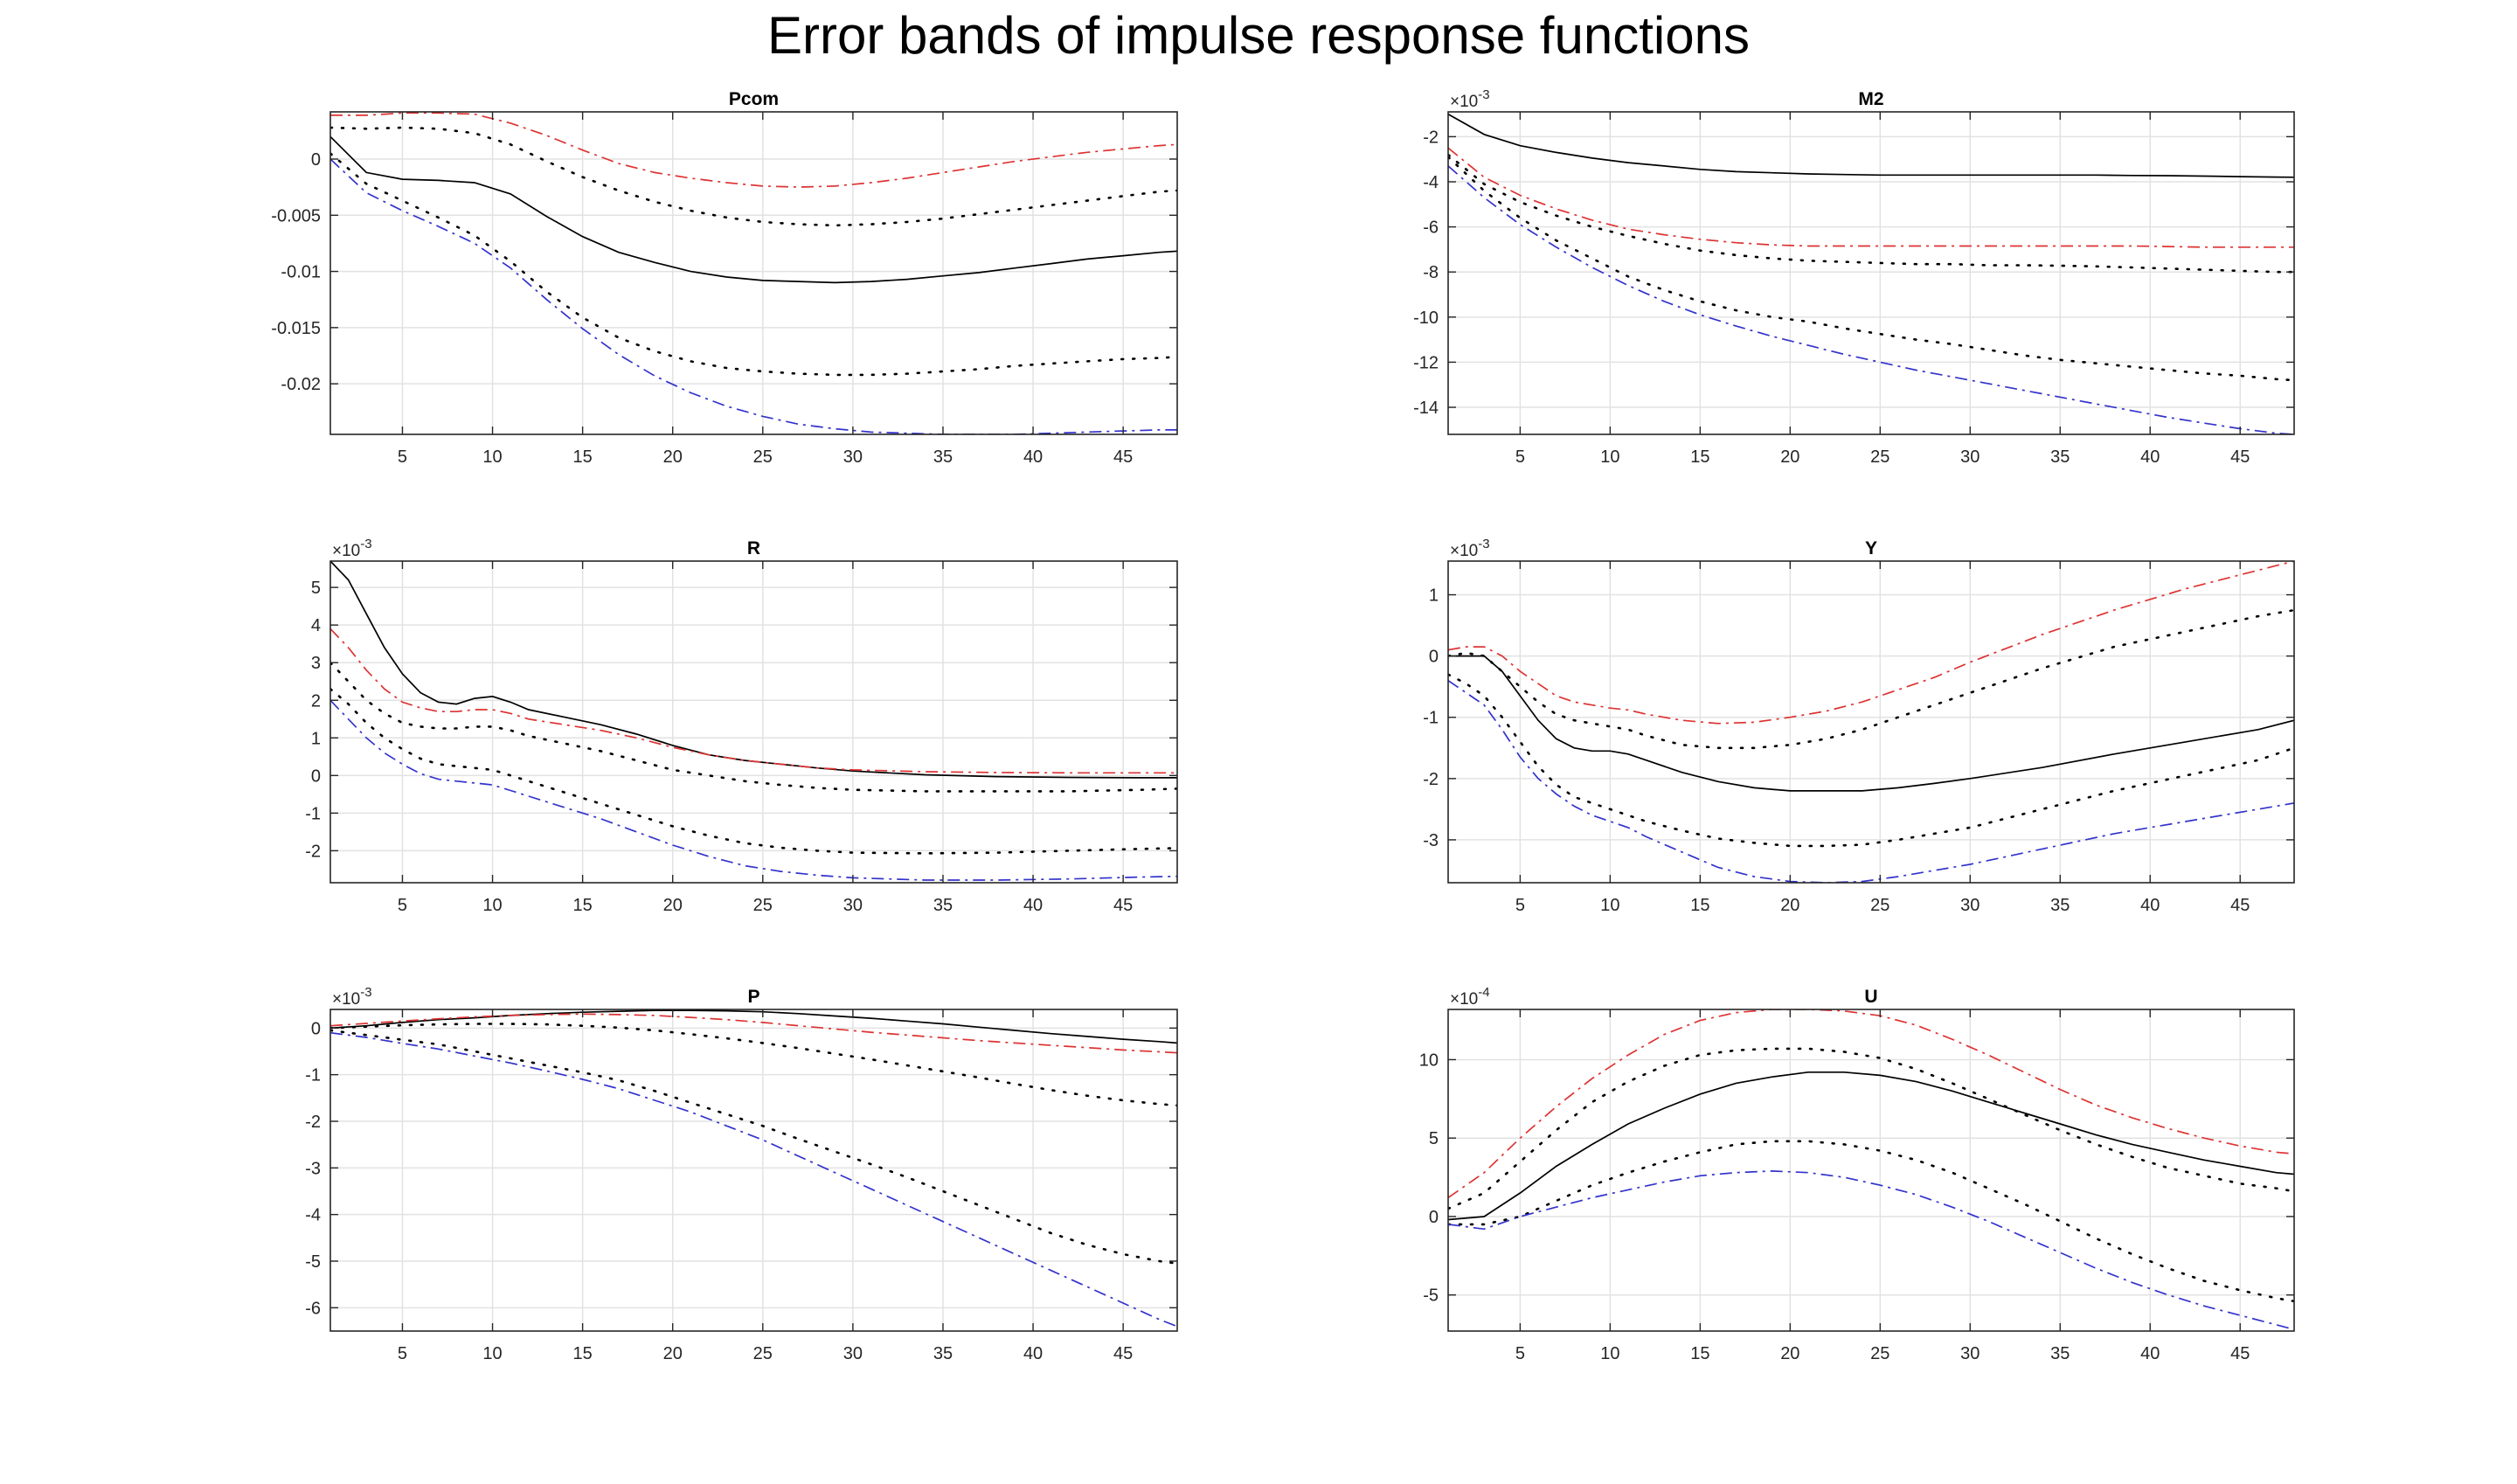 This screenshot has height=1484, width=2517. I want to click on y-tick-label: -0.015, so click(296, 328).